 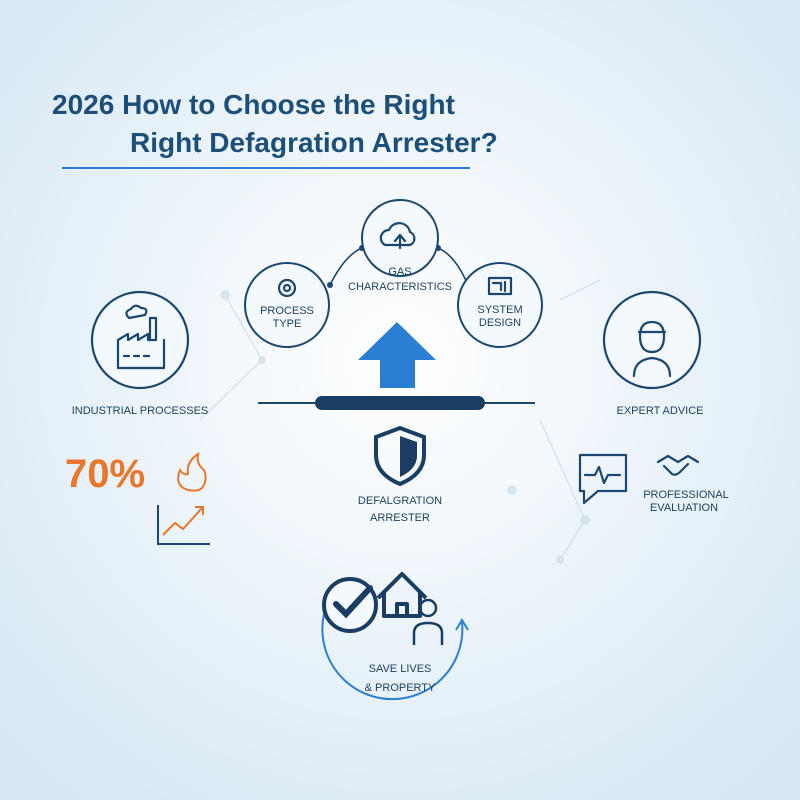 I want to click on title-line: 2026 How to Choose the Right, so click(x=253, y=104).